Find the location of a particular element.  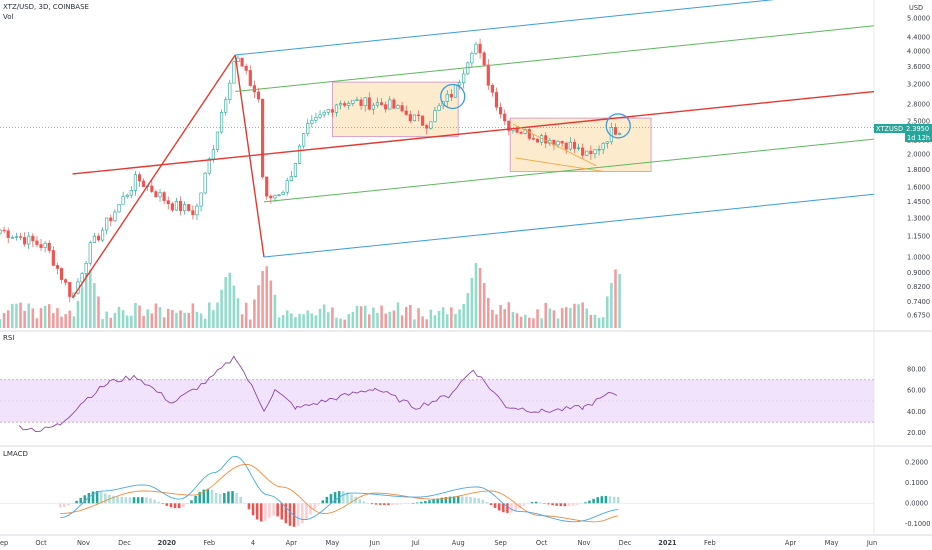

time-tick-label: Nov is located at coordinates (83, 543).